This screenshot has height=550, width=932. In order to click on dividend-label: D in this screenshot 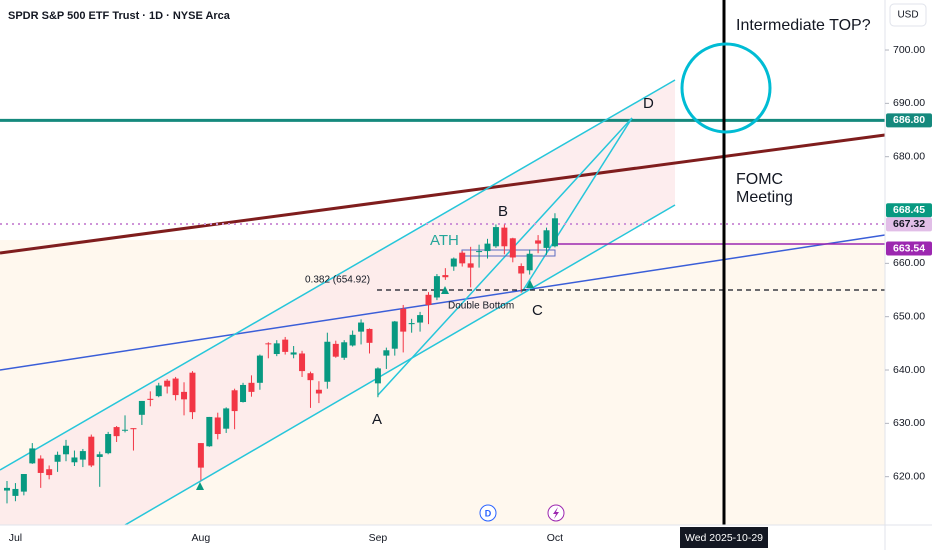, I will do `click(488, 513)`.